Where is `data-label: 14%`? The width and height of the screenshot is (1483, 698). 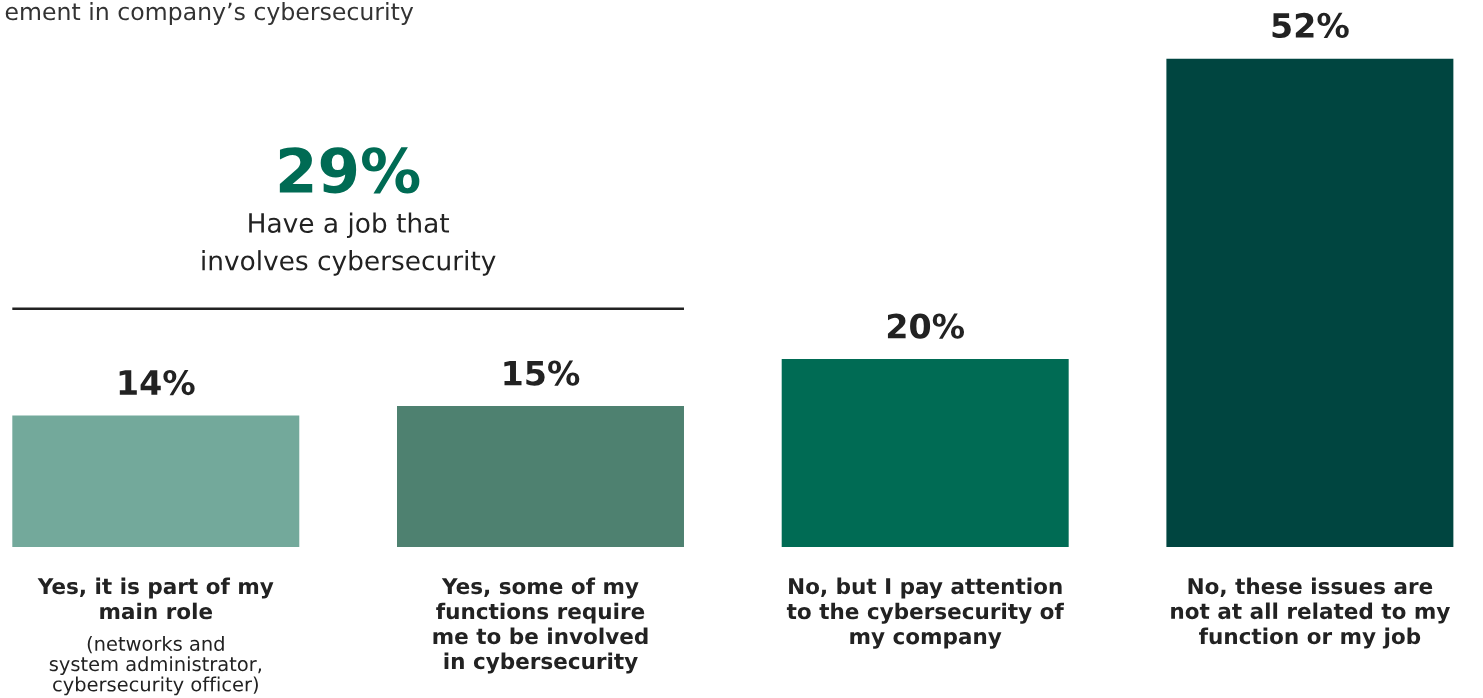 data-label: 14% is located at coordinates (157, 382).